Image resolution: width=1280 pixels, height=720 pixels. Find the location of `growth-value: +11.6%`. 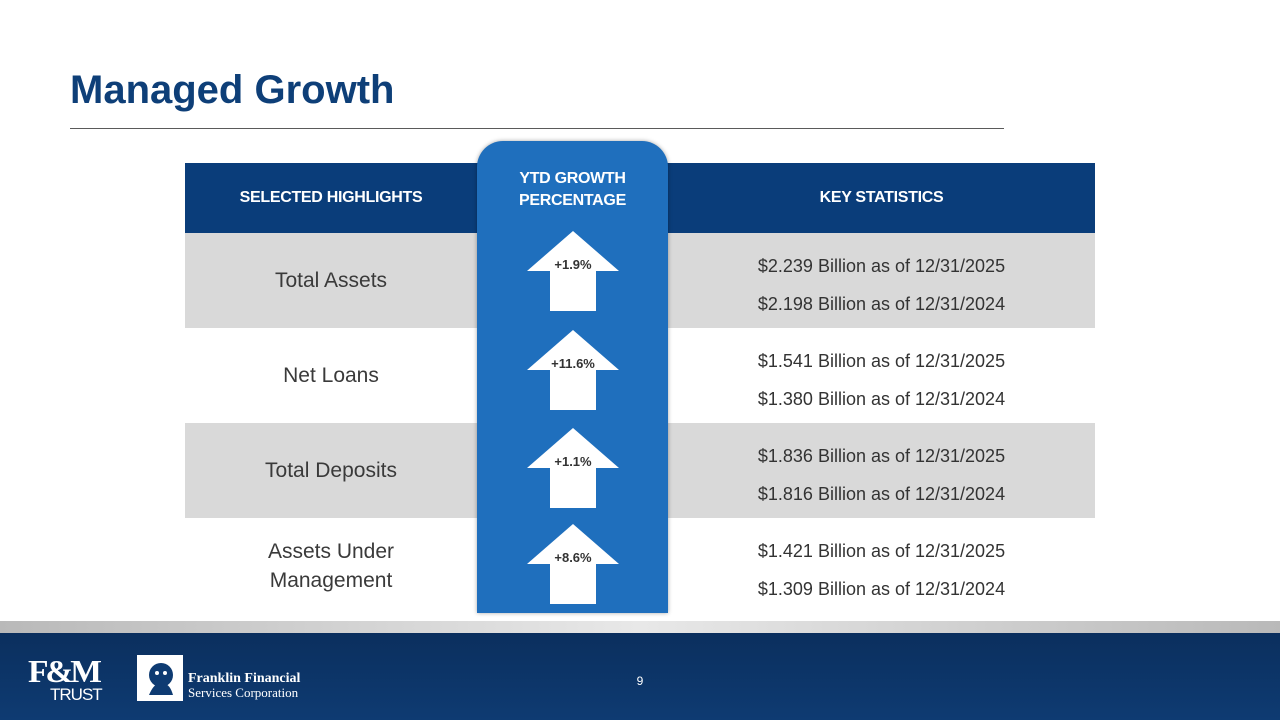

growth-value: +11.6% is located at coordinates (573, 363).